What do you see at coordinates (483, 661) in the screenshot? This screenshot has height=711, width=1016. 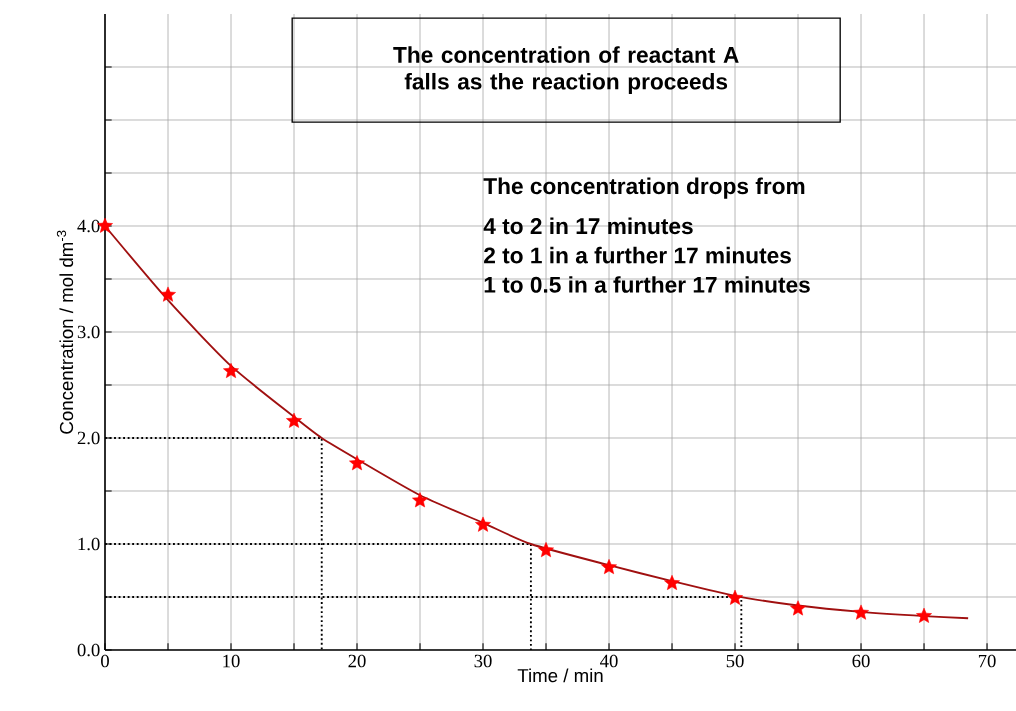 I see `x-tick-label: 30` at bounding box center [483, 661].